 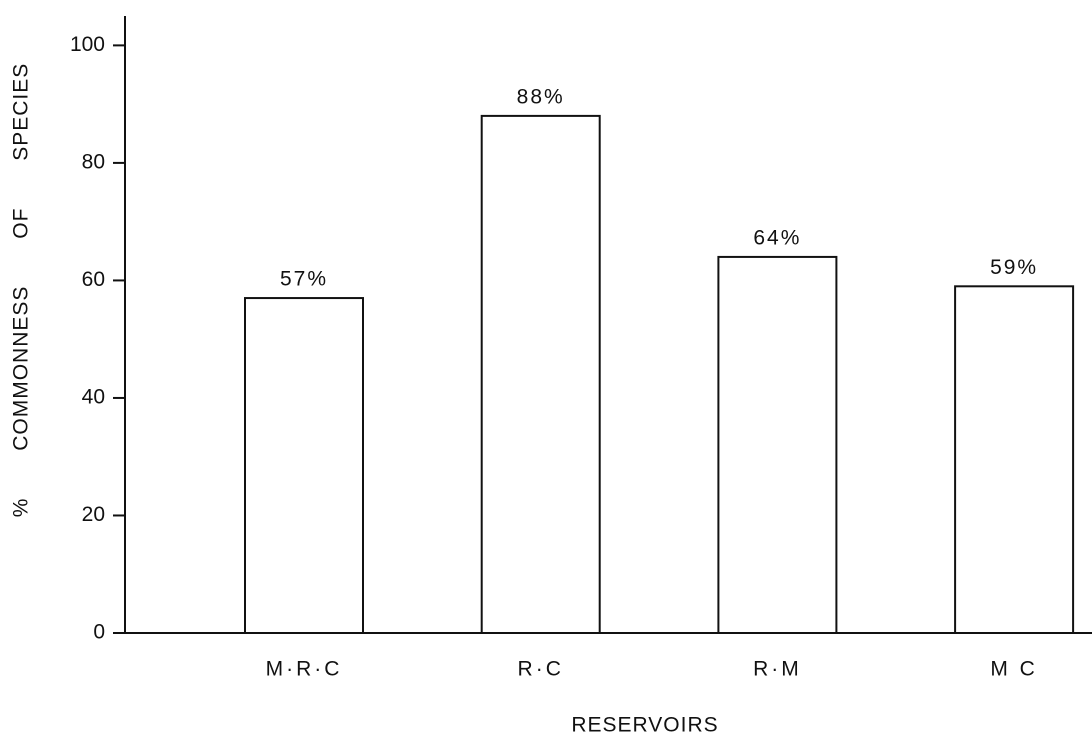 What do you see at coordinates (304, 279) in the screenshot?
I see `value-label: 57%` at bounding box center [304, 279].